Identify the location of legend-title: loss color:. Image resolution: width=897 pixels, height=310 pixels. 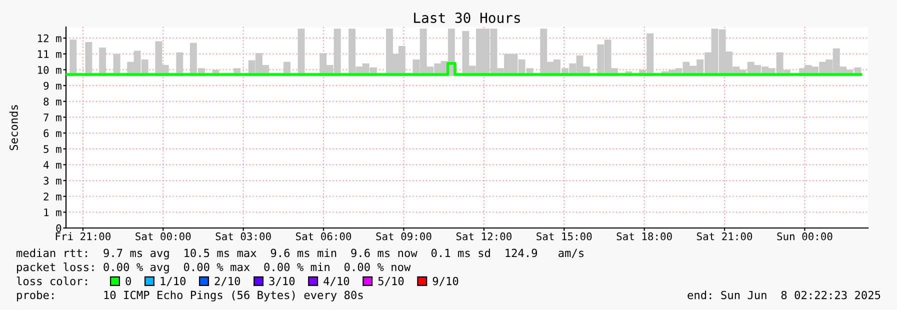
(51, 281).